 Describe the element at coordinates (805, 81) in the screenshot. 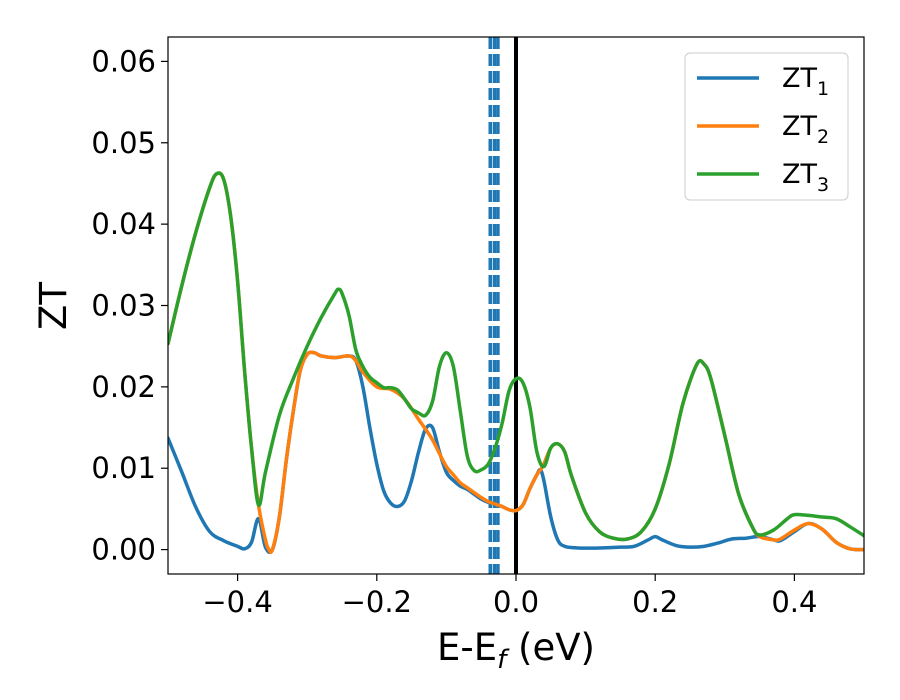

I see `legend-label-zt1: ZT1` at that location.